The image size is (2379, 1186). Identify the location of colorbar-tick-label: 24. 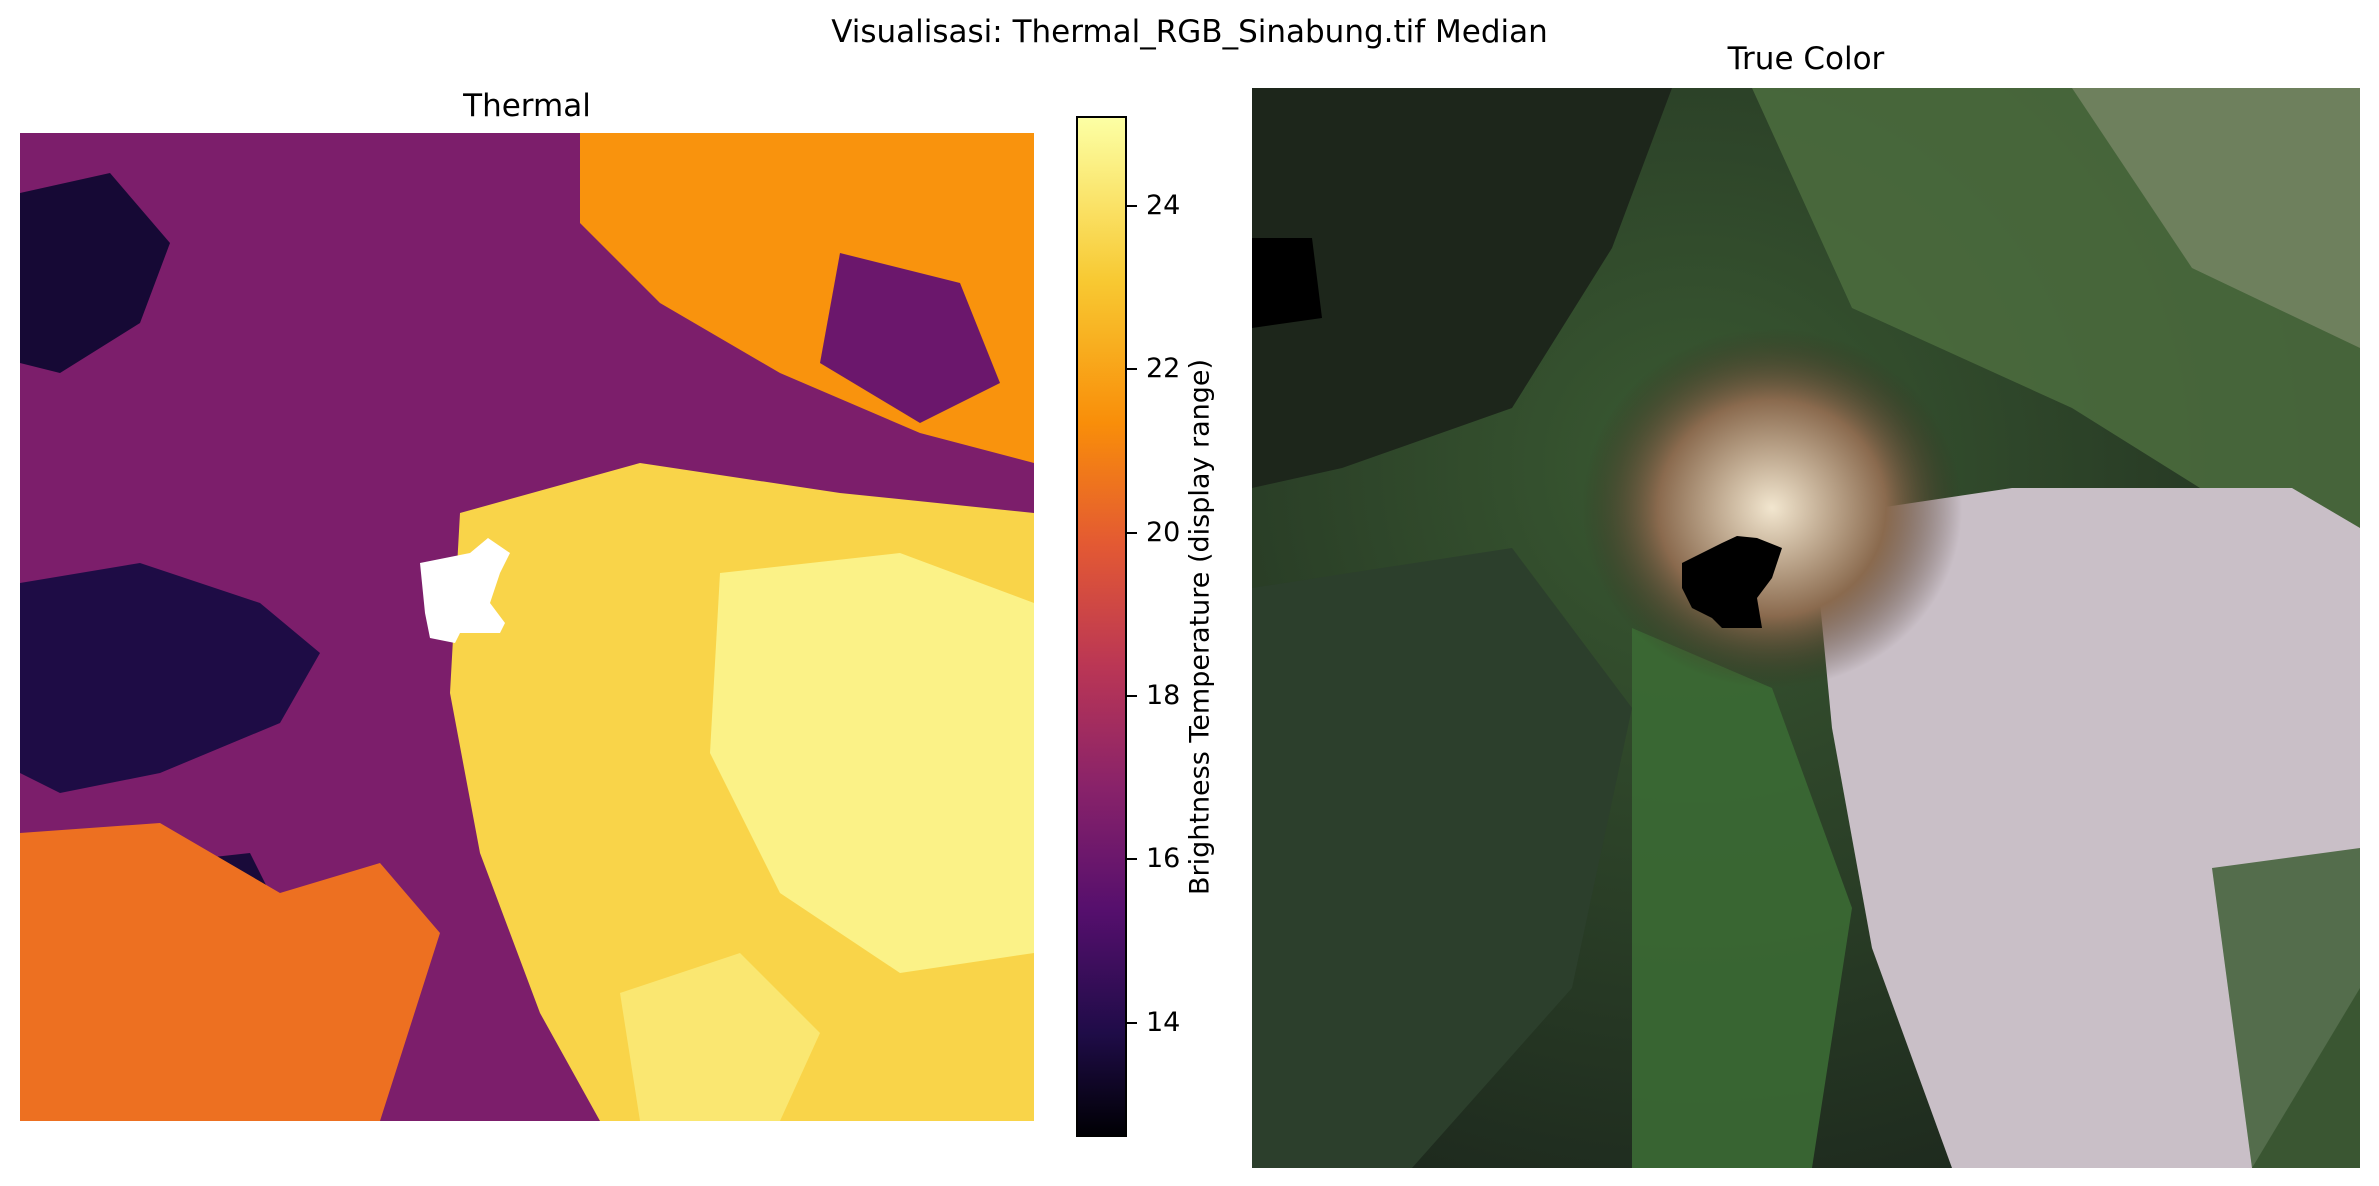
(1163, 205).